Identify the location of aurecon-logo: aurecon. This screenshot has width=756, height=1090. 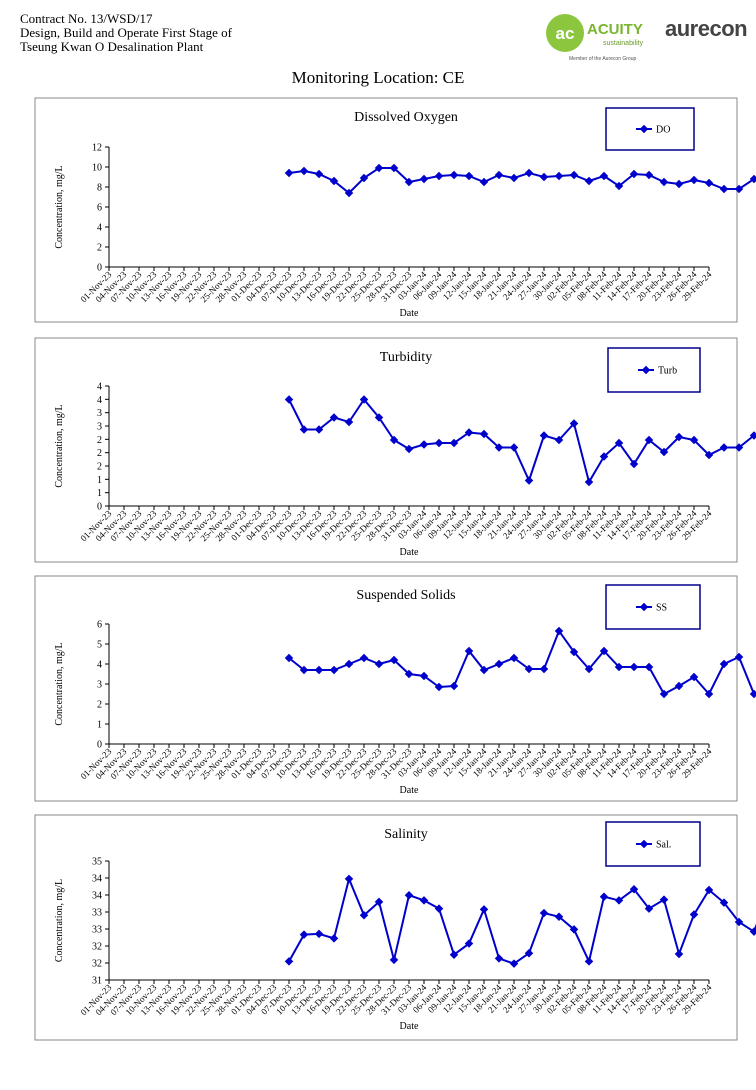
(706, 28).